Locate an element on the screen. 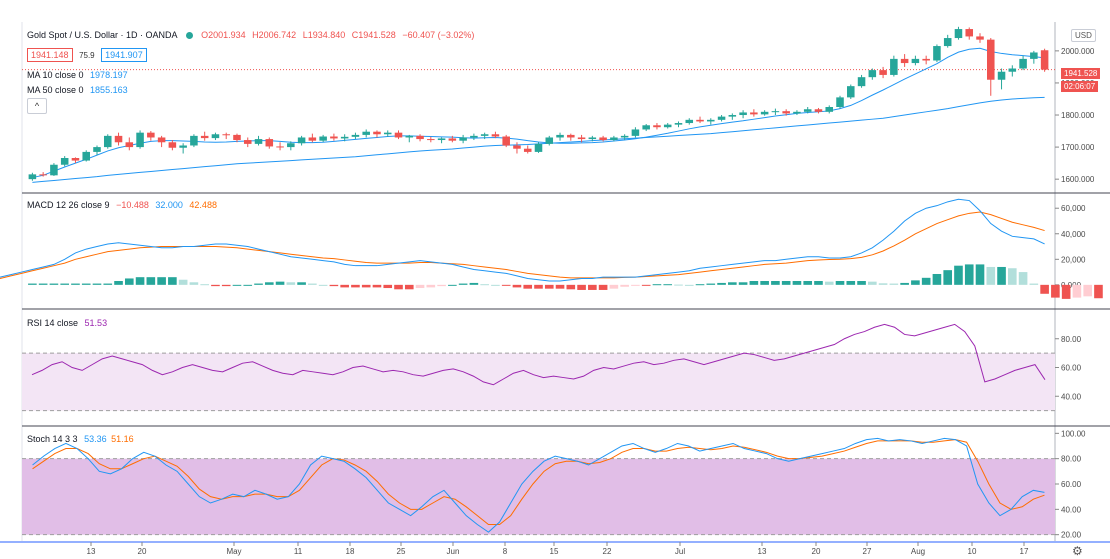 Image resolution: width=1110 pixels, height=559 pixels. settings-gear-icon: ⚙ is located at coordinates (1077, 551).